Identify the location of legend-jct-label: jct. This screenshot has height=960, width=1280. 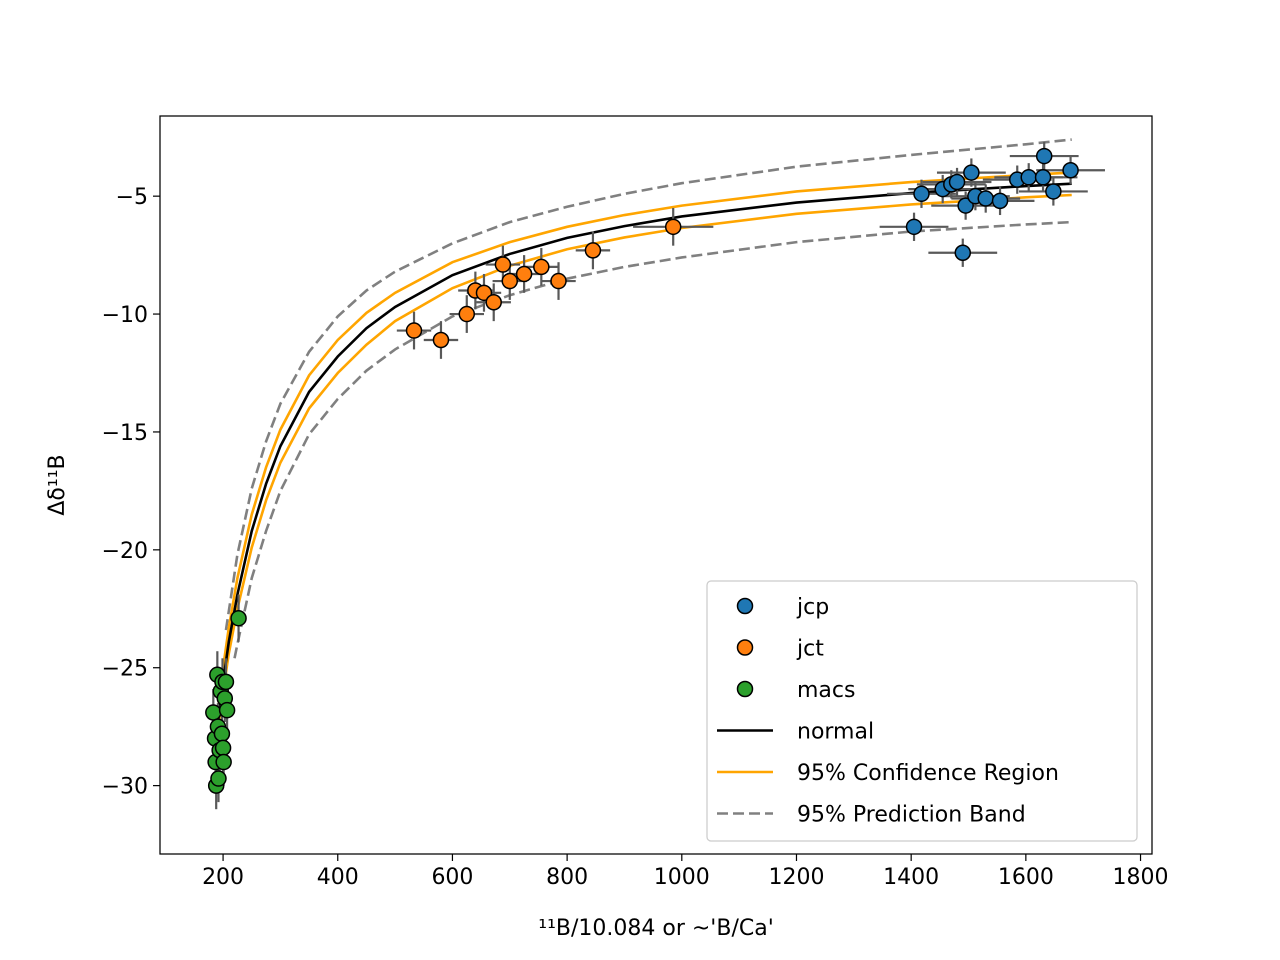
(810, 649).